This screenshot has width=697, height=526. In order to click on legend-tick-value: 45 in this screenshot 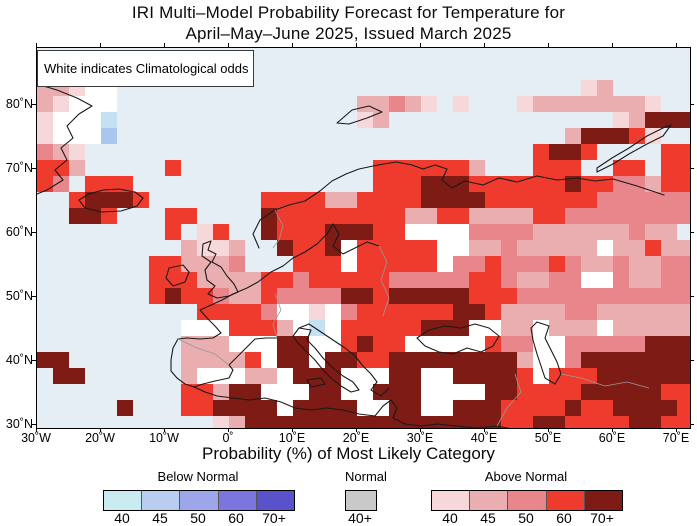, I will do `click(488, 518)`.